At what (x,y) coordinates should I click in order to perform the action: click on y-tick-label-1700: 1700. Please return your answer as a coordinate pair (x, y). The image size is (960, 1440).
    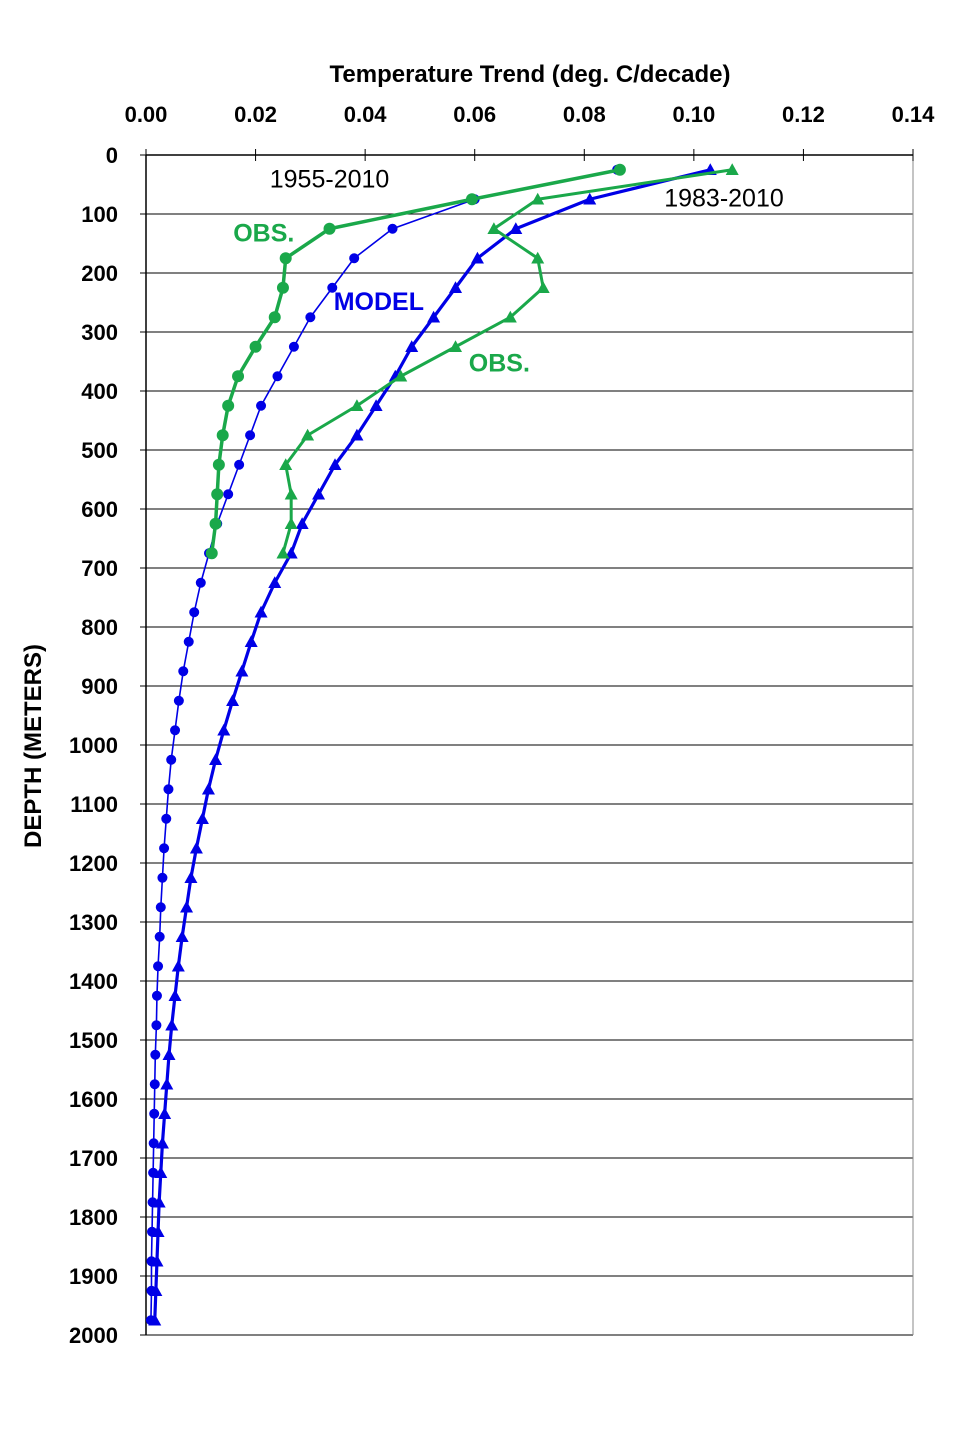
    Looking at the image, I should click on (93, 1158).